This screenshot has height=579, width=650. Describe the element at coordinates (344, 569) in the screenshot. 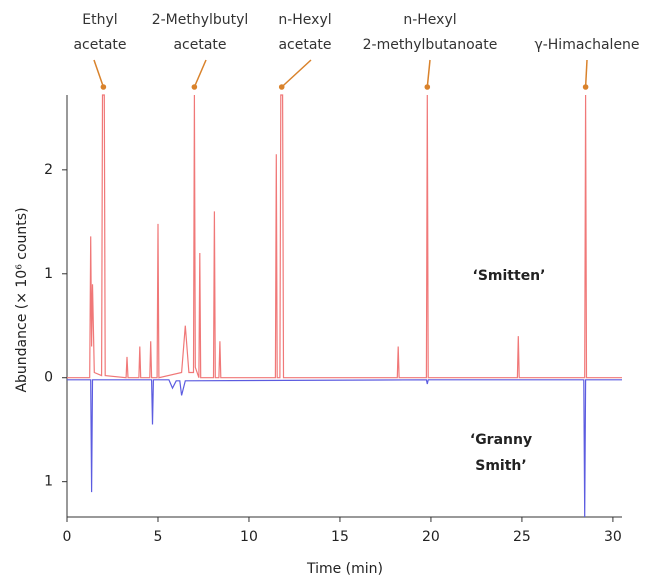

I see `x-axis-label: Time (min)` at that location.